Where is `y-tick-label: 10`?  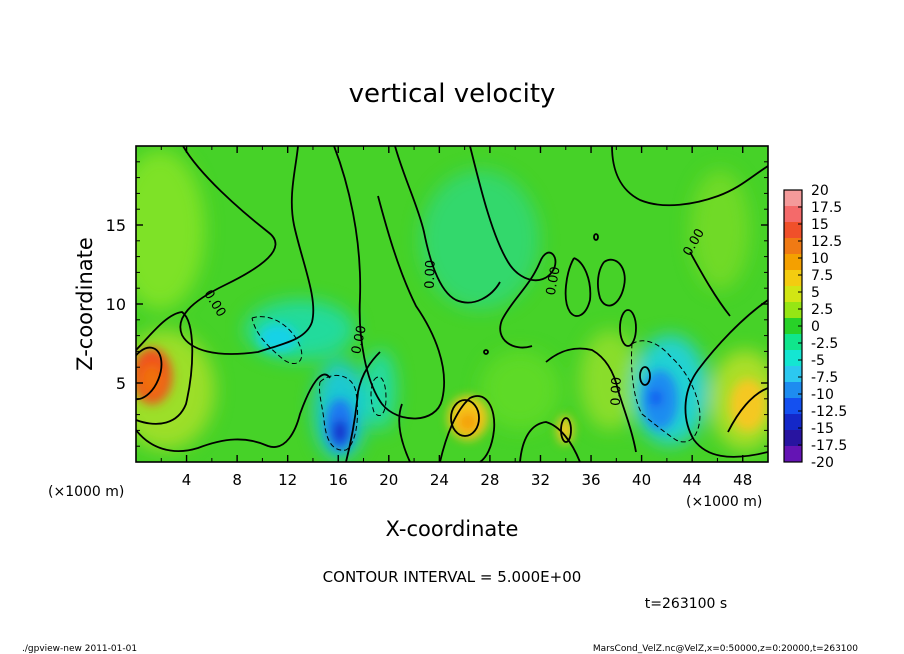
y-tick-label: 10 is located at coordinates (116, 304).